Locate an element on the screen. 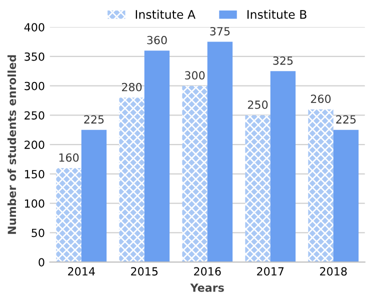  y-tick-label: 300 is located at coordinates (34, 86).